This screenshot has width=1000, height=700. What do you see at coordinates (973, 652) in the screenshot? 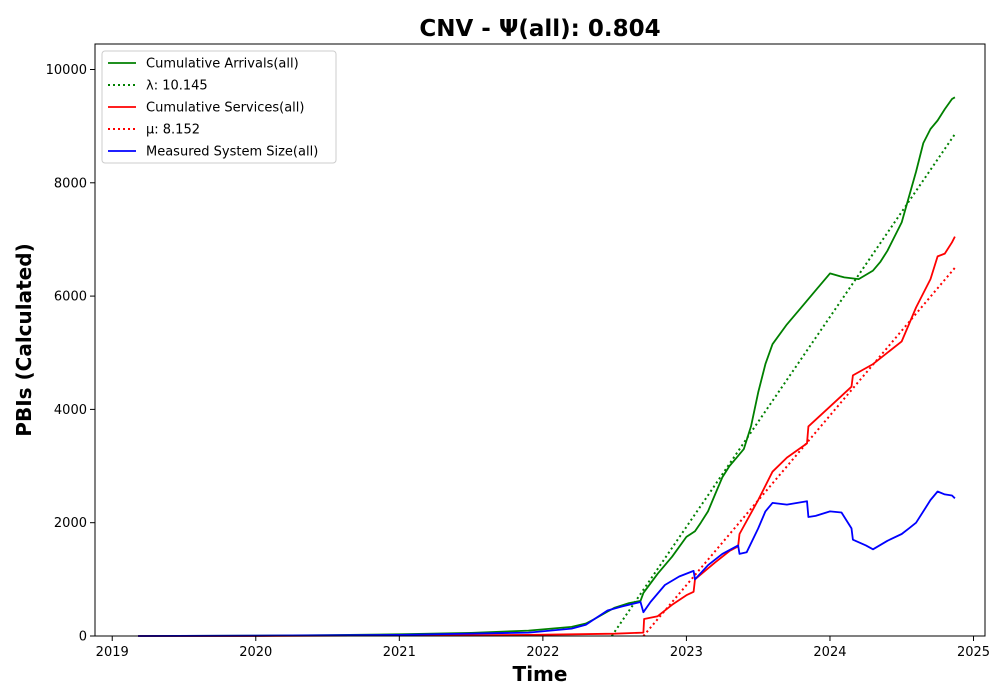
I see `x-tick-label: 2025` at bounding box center [973, 652].